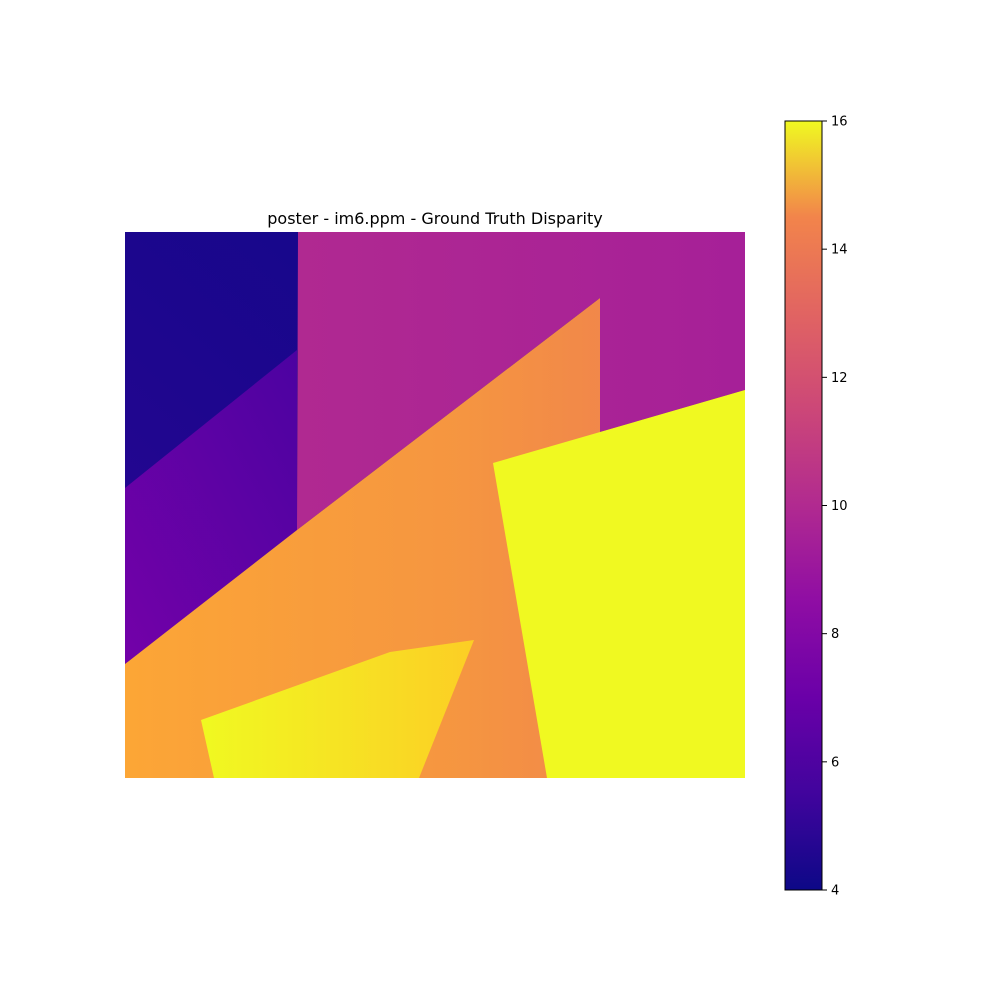 The height and width of the screenshot is (1000, 1000). Describe the element at coordinates (211, 507) in the screenshot. I see `region-lower-left-diagonal` at that location.